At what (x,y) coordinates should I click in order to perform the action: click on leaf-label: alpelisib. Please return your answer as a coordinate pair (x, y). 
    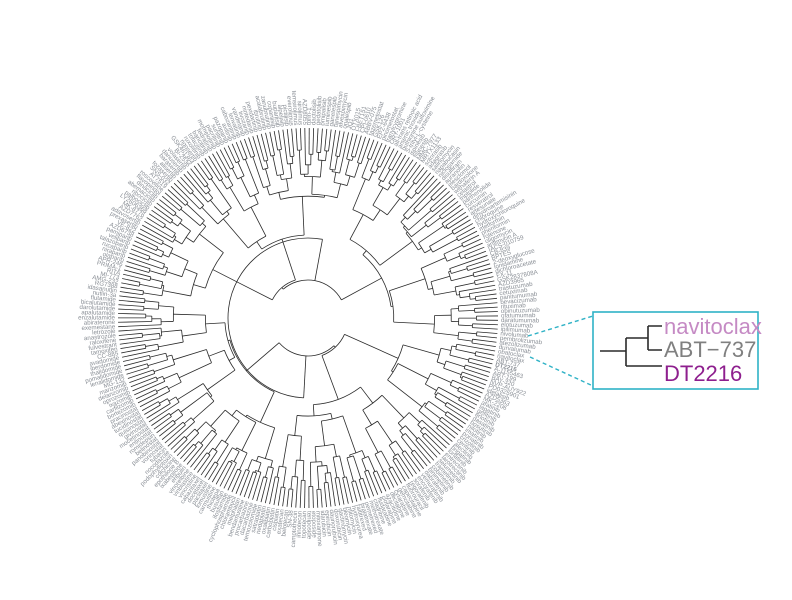
    Looking at the image, I should click on (281, 116).